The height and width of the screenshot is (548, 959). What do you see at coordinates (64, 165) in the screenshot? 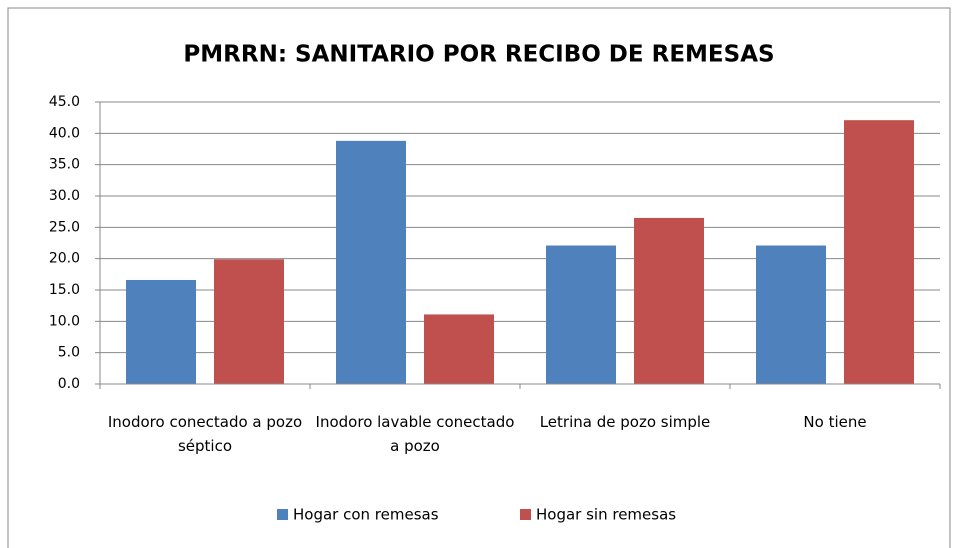
I see `y-tick-label: 35.0` at bounding box center [64, 165].